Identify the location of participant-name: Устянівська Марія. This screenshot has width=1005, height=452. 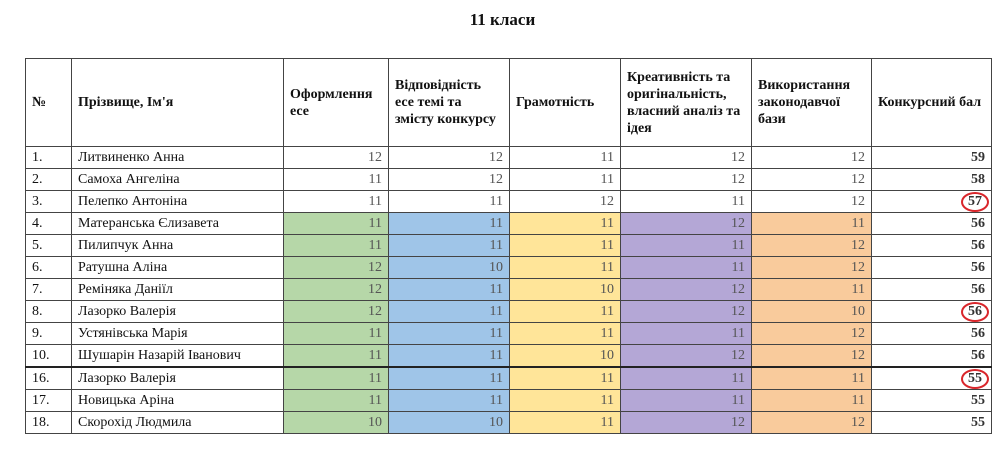
(177, 333).